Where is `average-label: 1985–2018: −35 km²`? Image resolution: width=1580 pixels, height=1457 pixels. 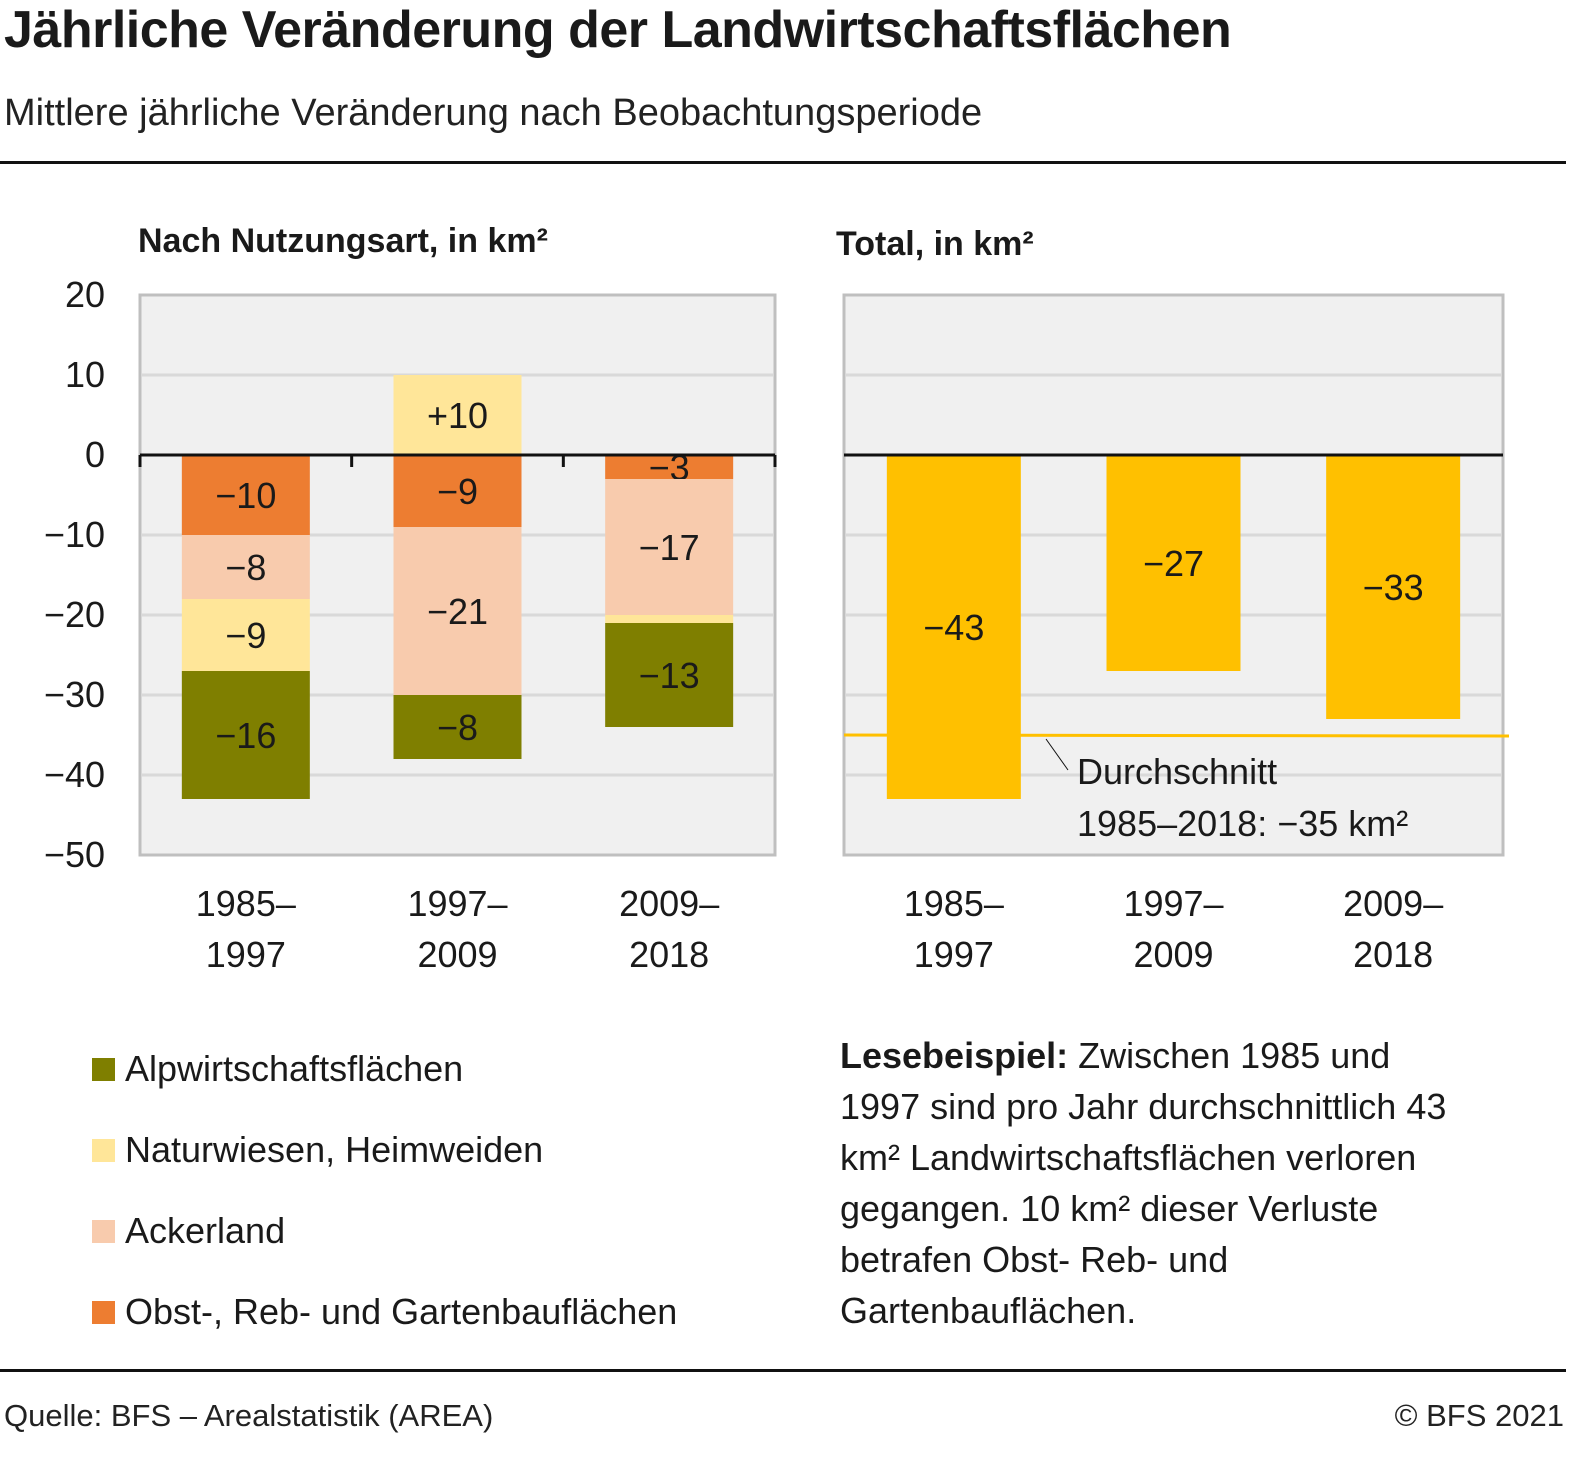
average-label: 1985–2018: −35 km² is located at coordinates (1242, 823).